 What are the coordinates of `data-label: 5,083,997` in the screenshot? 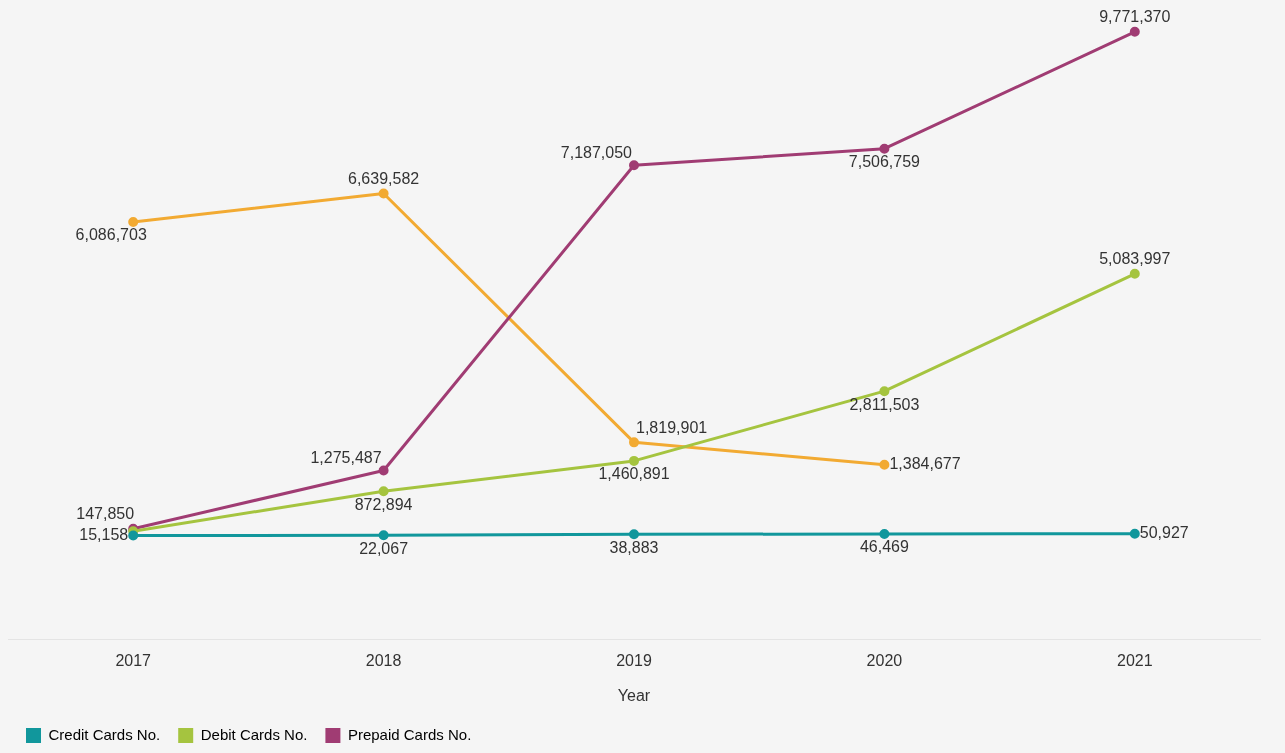 It's located at (1135, 259).